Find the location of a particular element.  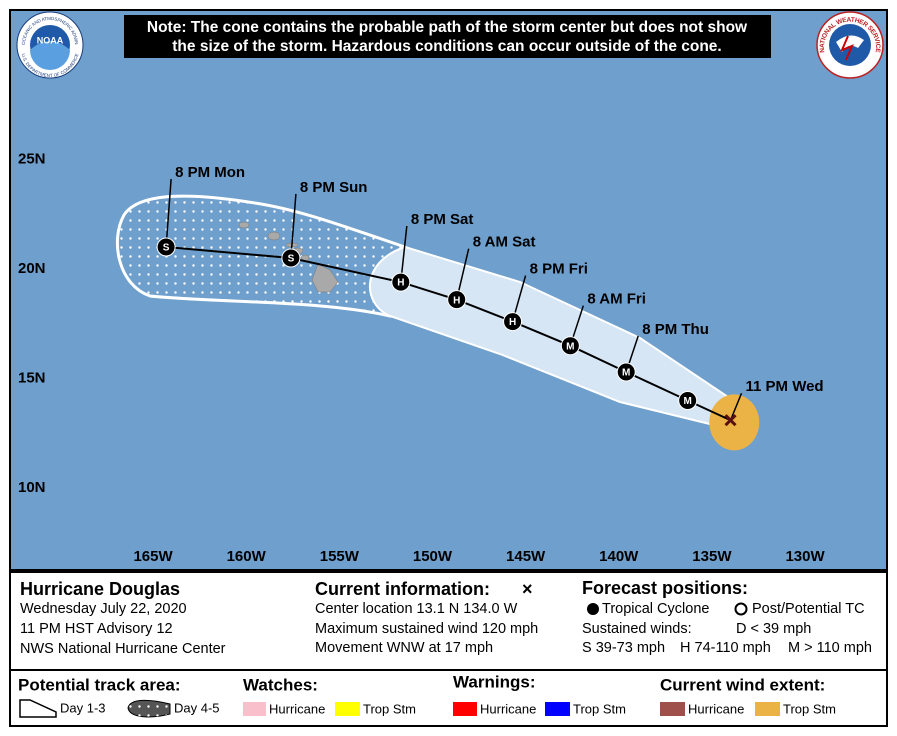

winds-label: D < 39 mph is located at coordinates (773, 629).